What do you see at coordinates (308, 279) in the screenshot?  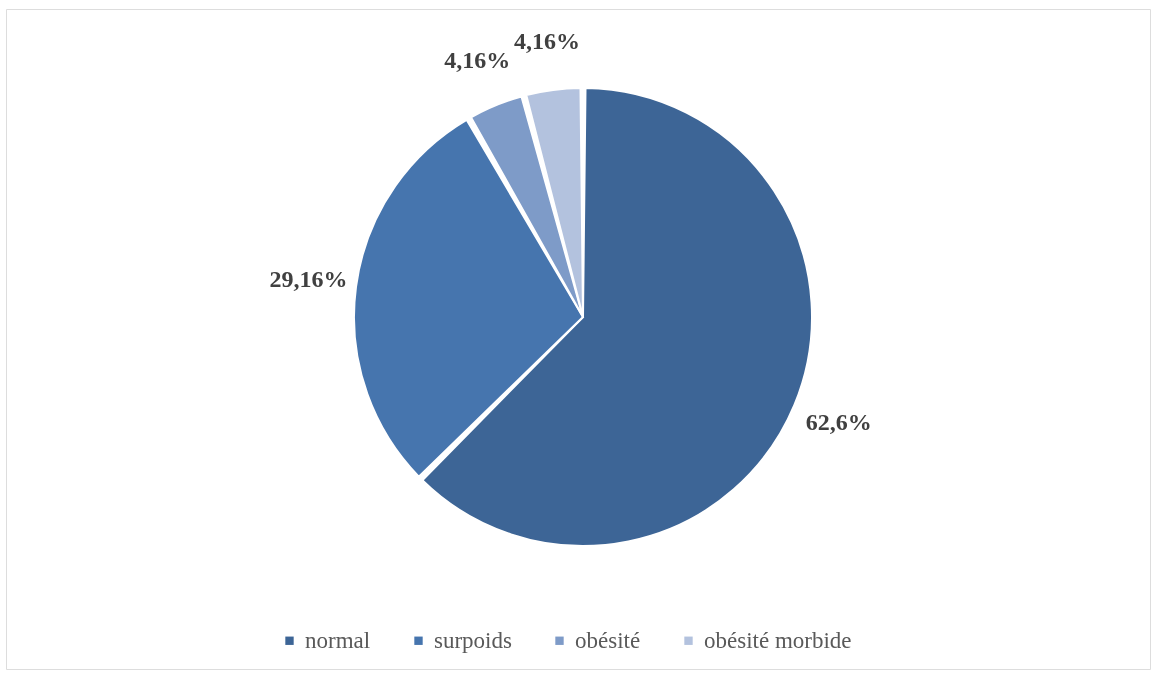 I see `data-label: 29,16%` at bounding box center [308, 279].